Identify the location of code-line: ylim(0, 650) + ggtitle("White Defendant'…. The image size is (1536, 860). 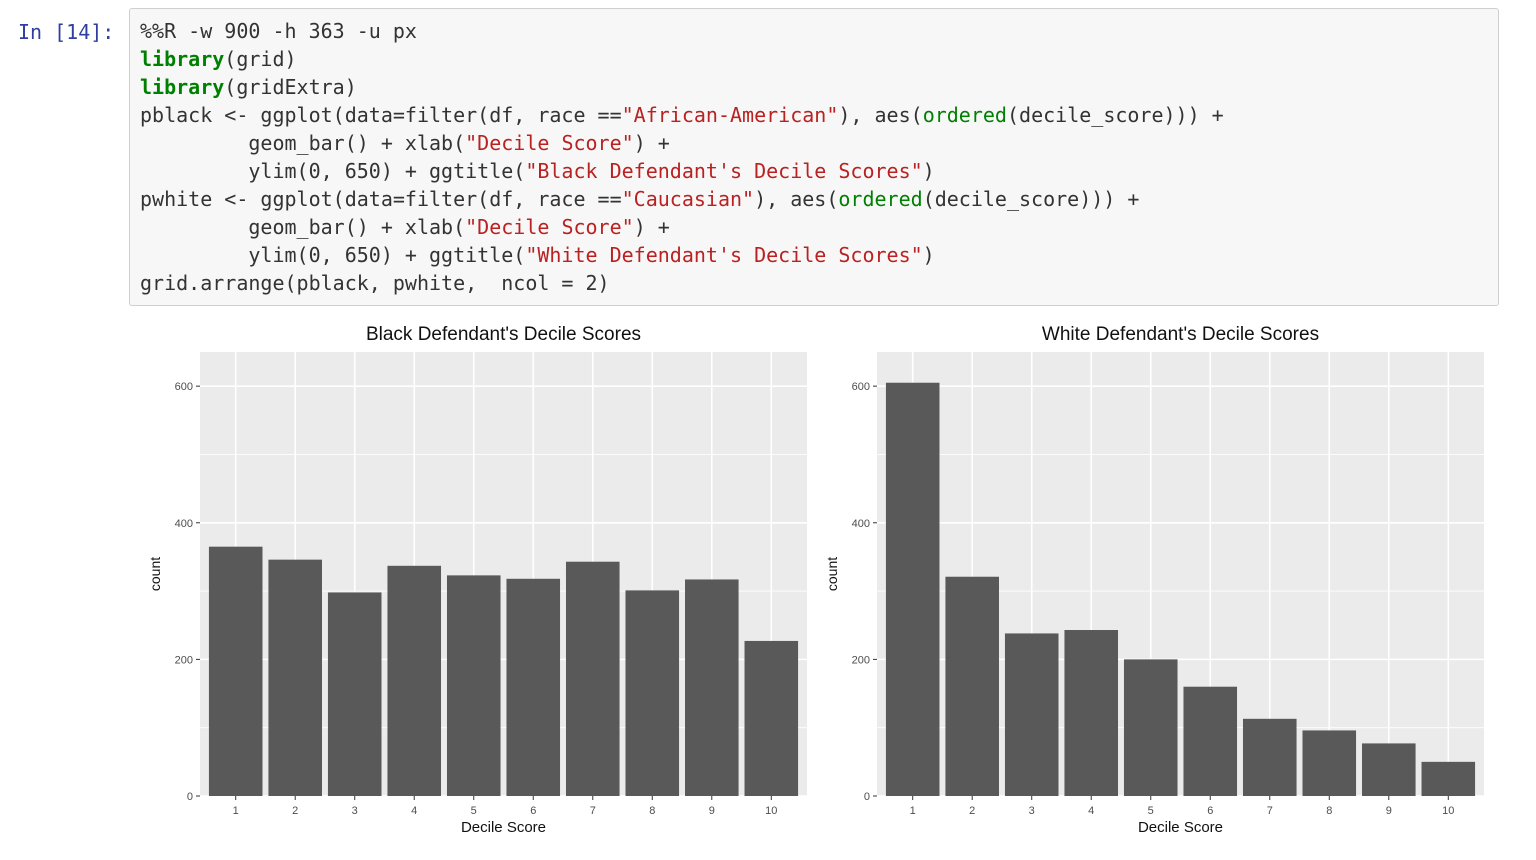
(814, 255).